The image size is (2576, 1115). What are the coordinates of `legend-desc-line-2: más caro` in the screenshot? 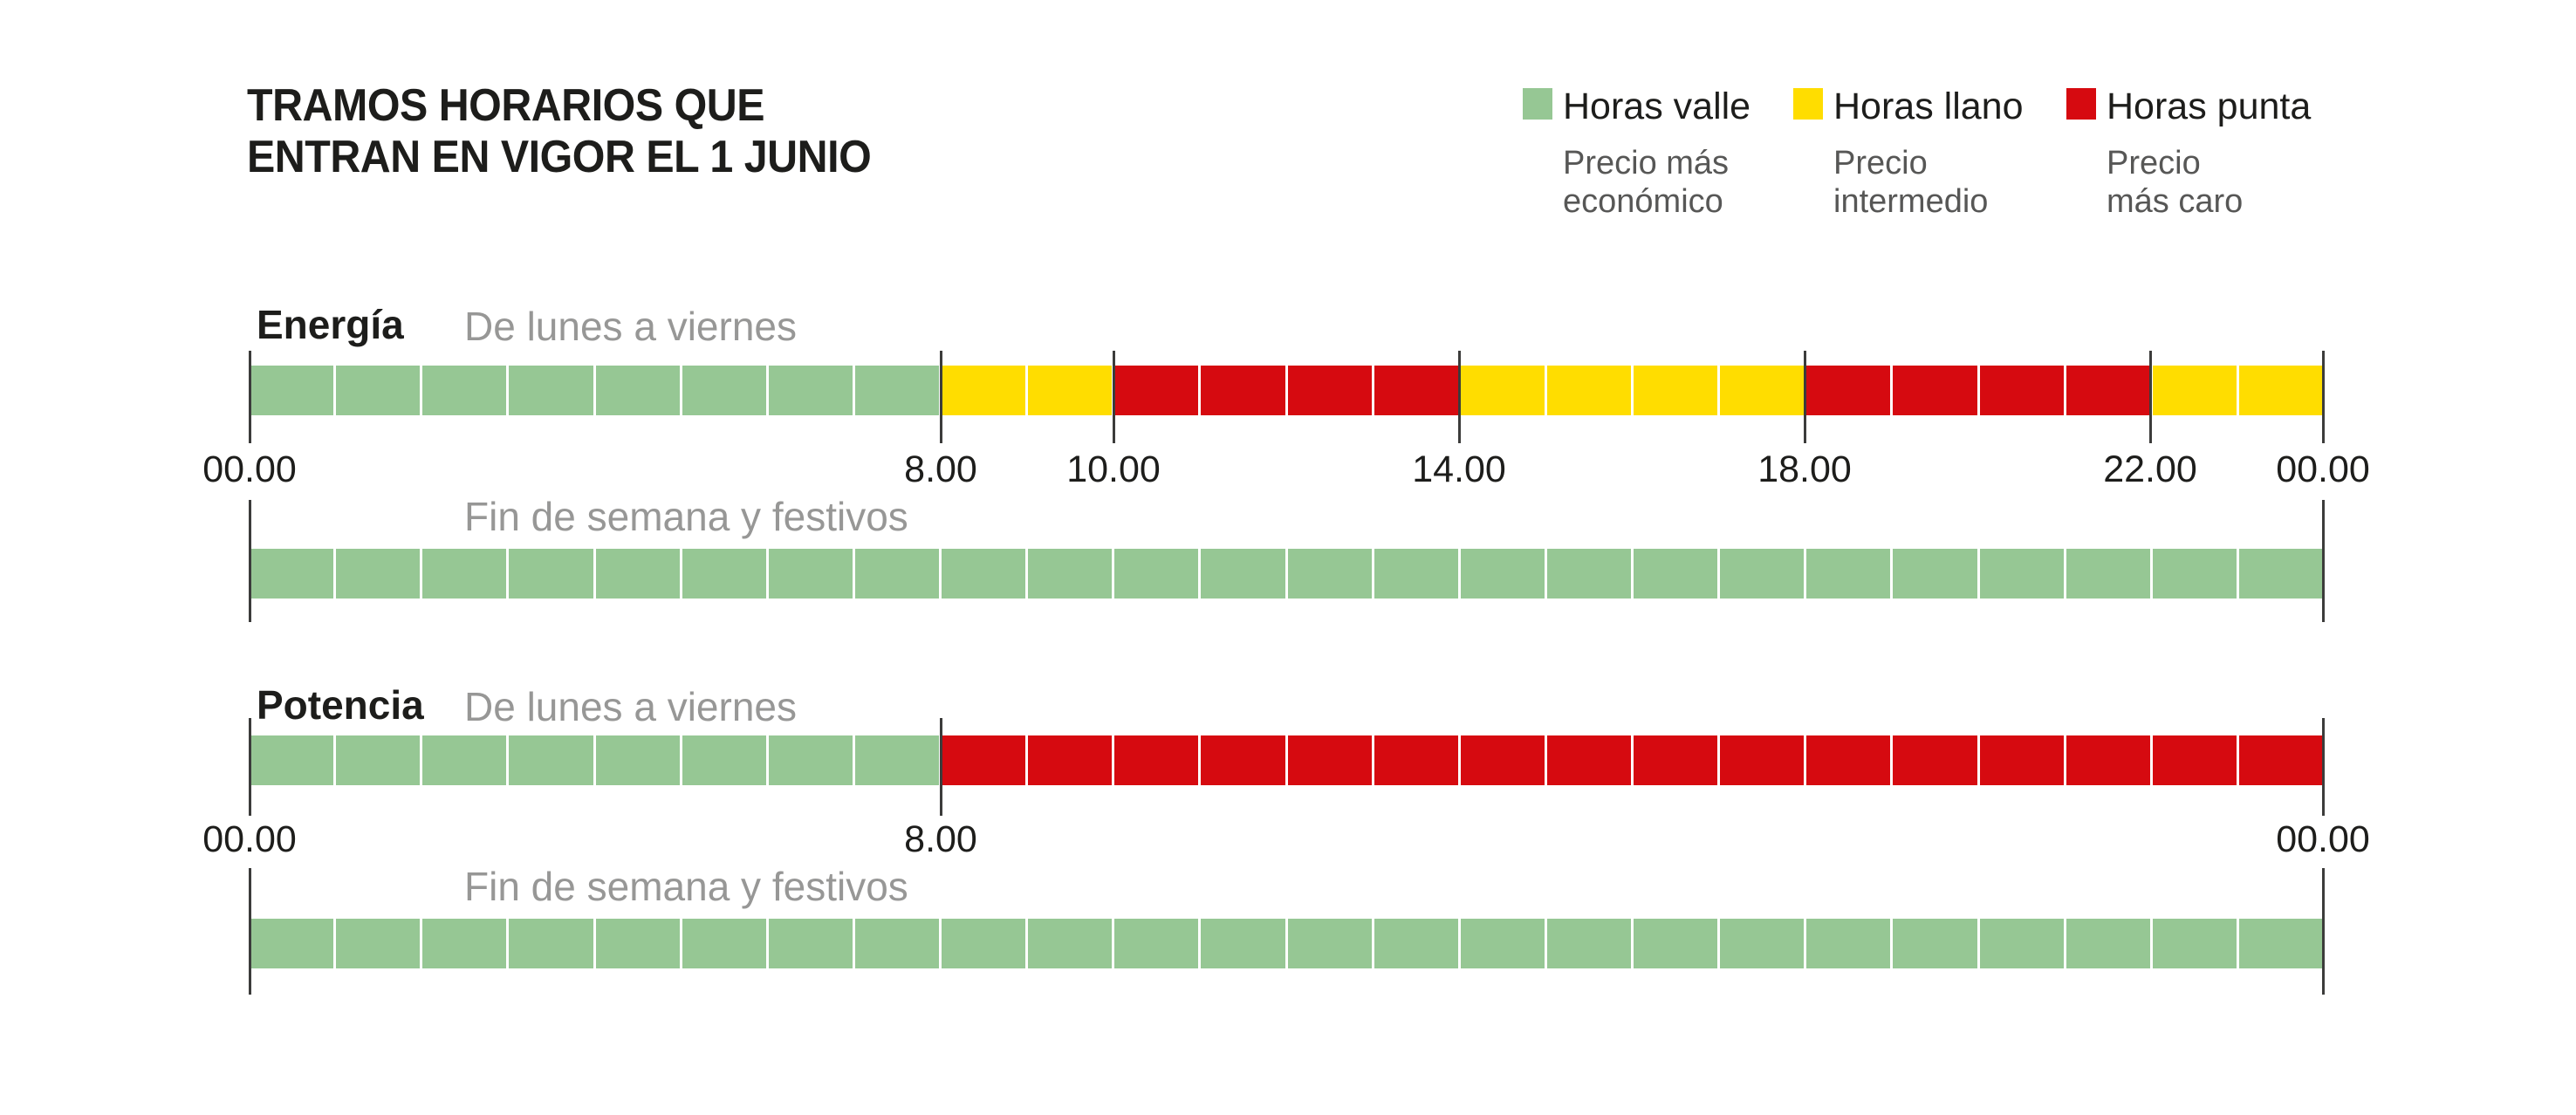 It's located at (2175, 202).